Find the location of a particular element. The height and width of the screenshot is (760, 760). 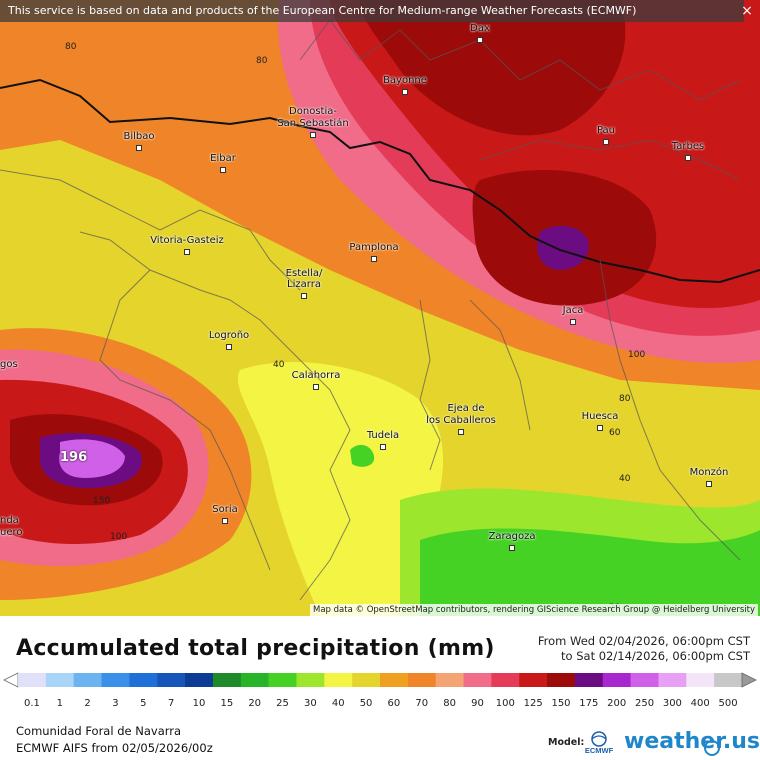

legend-tick-label: 80 is located at coordinates (449, 703).